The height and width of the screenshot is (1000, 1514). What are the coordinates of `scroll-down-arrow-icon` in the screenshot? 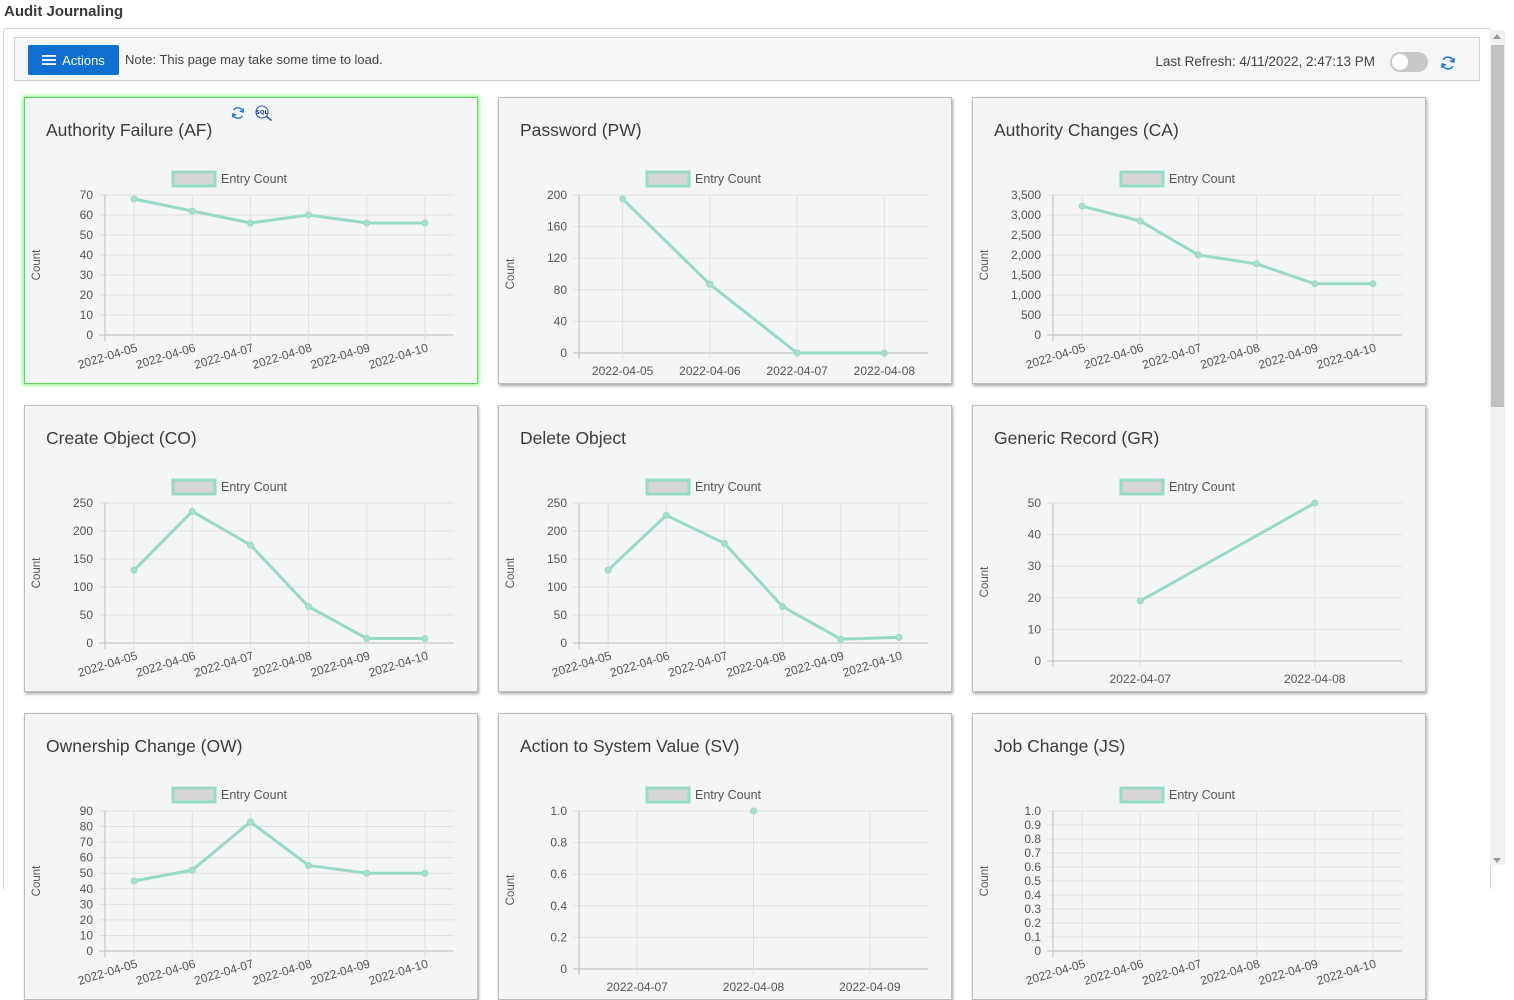 It's located at (1497, 860).